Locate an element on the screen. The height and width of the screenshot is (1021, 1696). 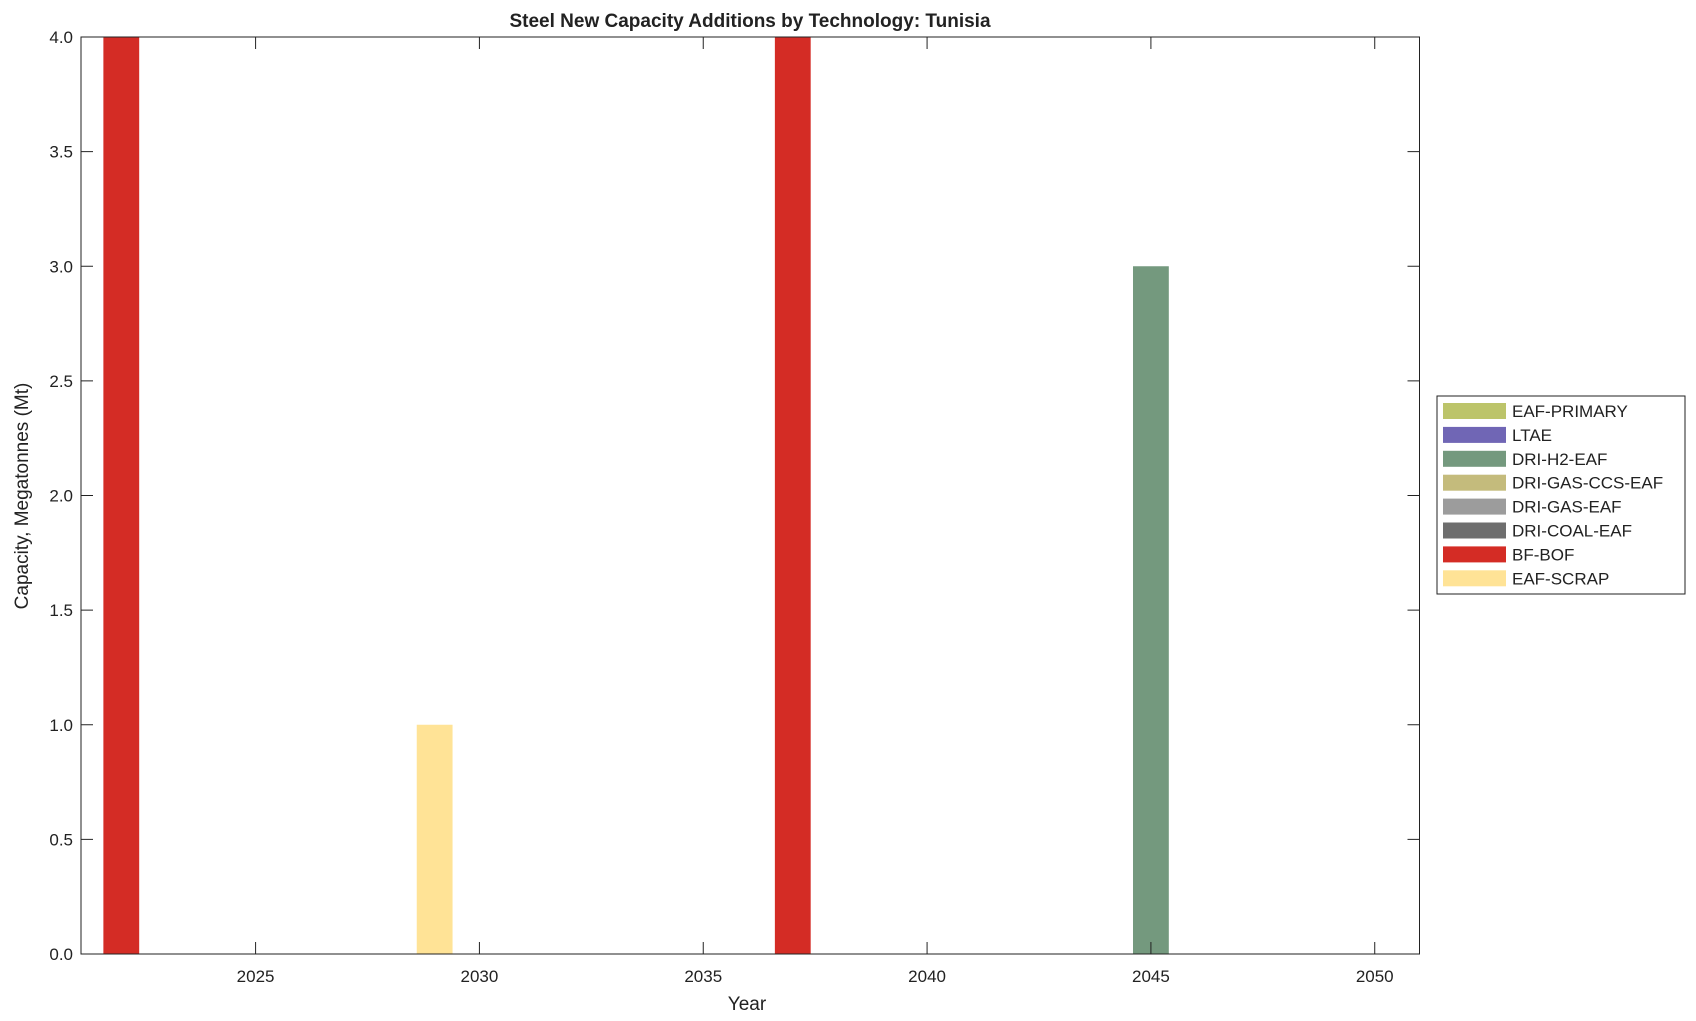
x-tick-label: 2035 is located at coordinates (703, 976).